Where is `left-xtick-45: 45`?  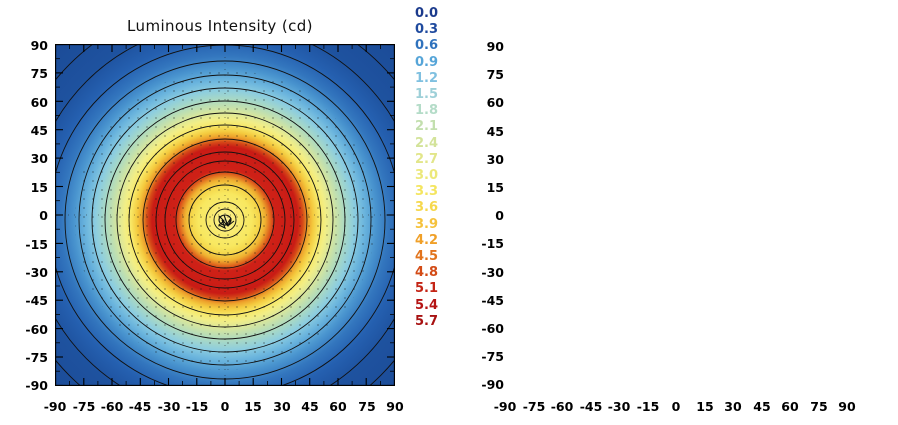 left-xtick-45: 45 is located at coordinates (310, 406).